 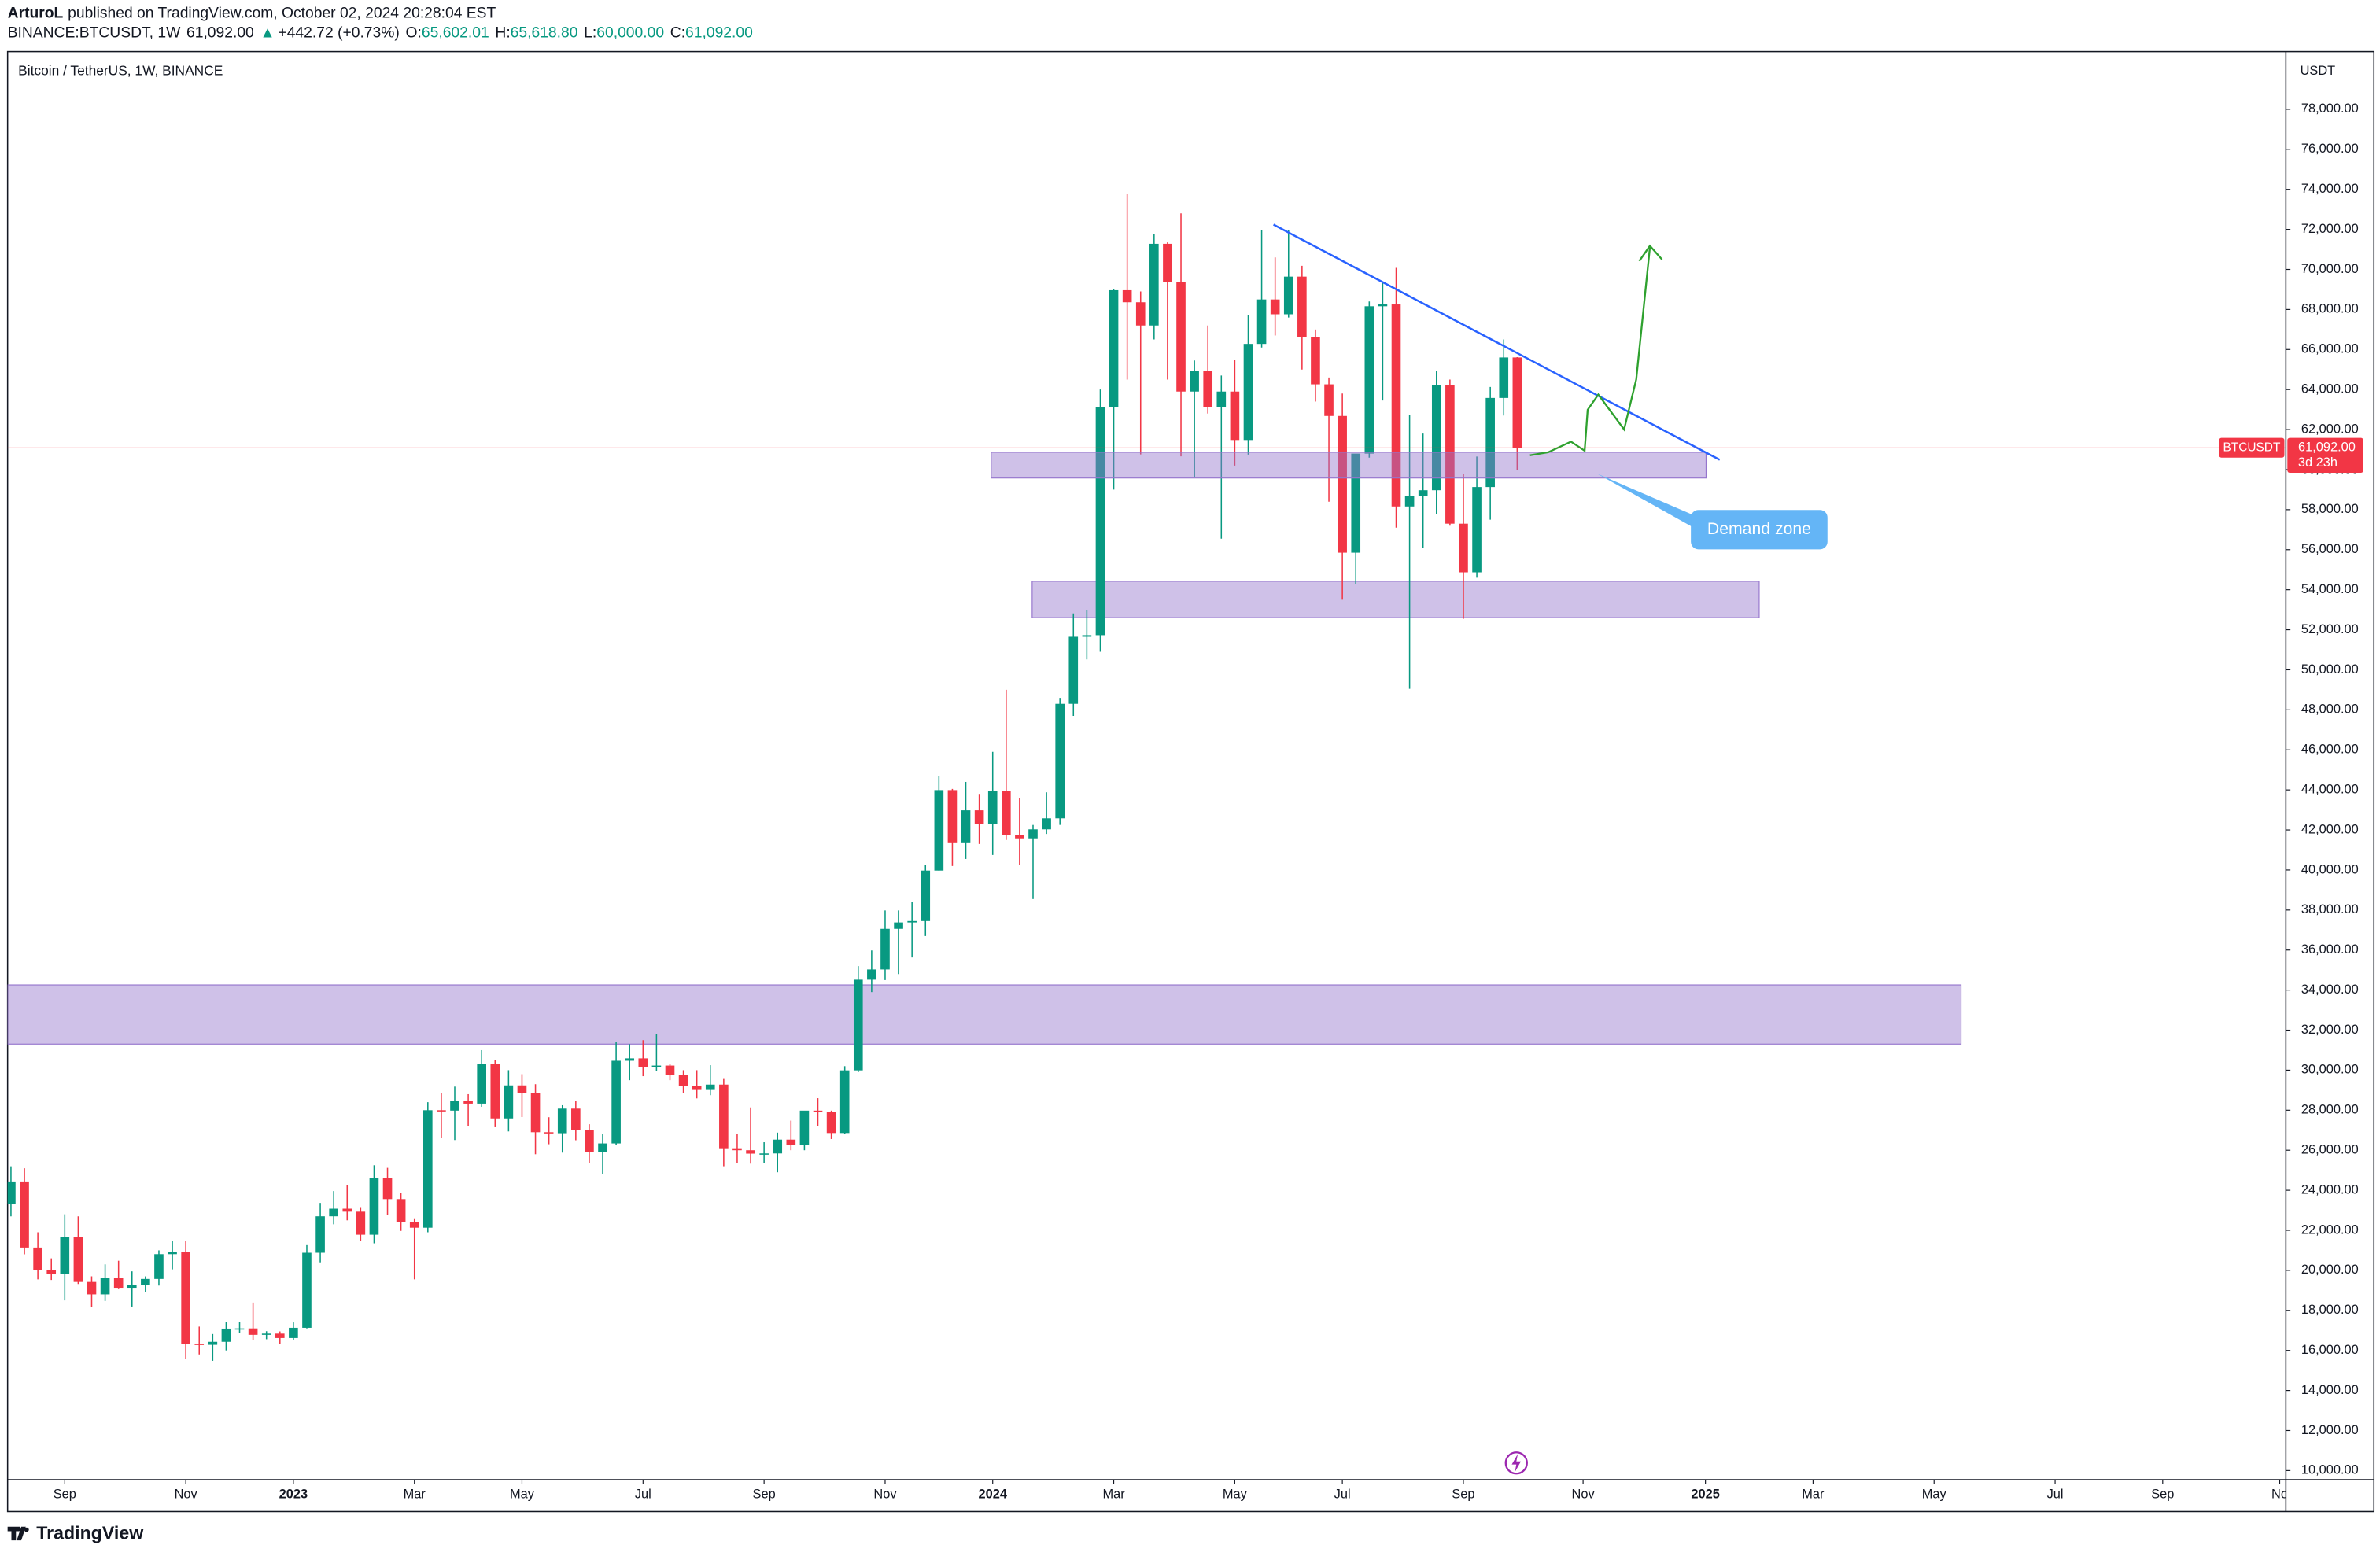 I want to click on change: +442.72 (+0.73%), so click(x=338, y=34).